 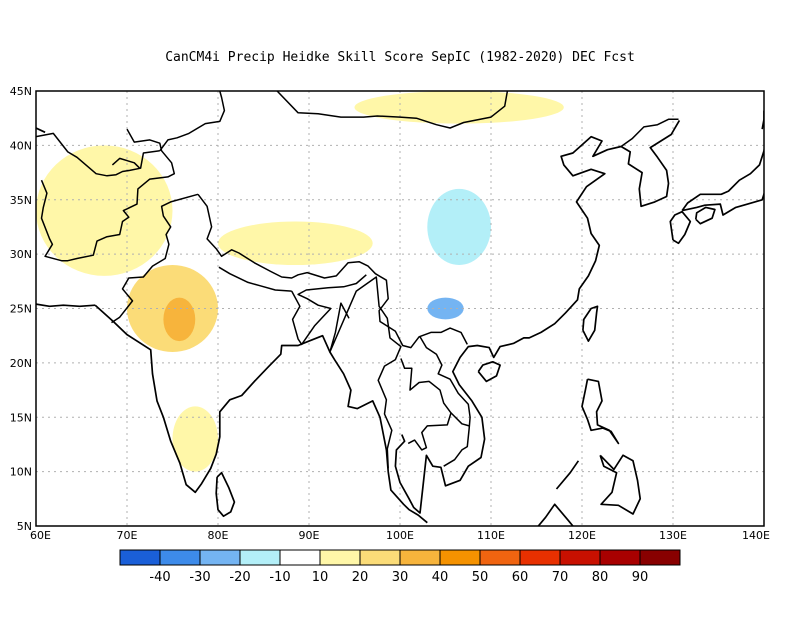 I want to click on line-luzon, so click(x=600, y=411).